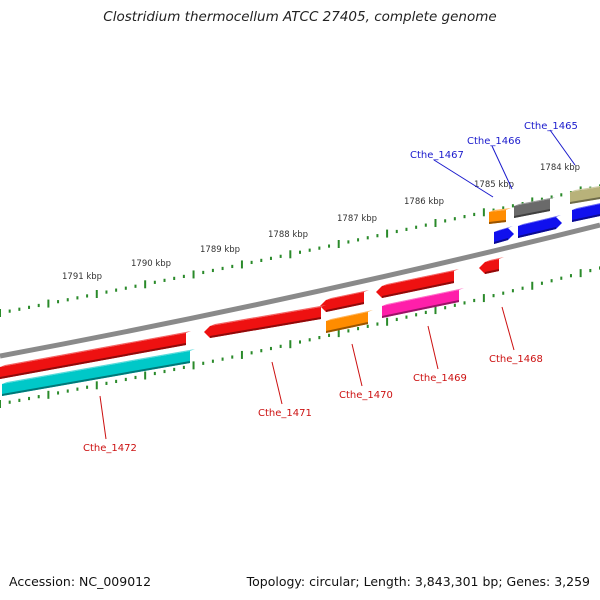 The width and height of the screenshot is (600, 600). What do you see at coordinates (500, 210) in the screenshot?
I see `gene-cthe-1467-top` at bounding box center [500, 210].